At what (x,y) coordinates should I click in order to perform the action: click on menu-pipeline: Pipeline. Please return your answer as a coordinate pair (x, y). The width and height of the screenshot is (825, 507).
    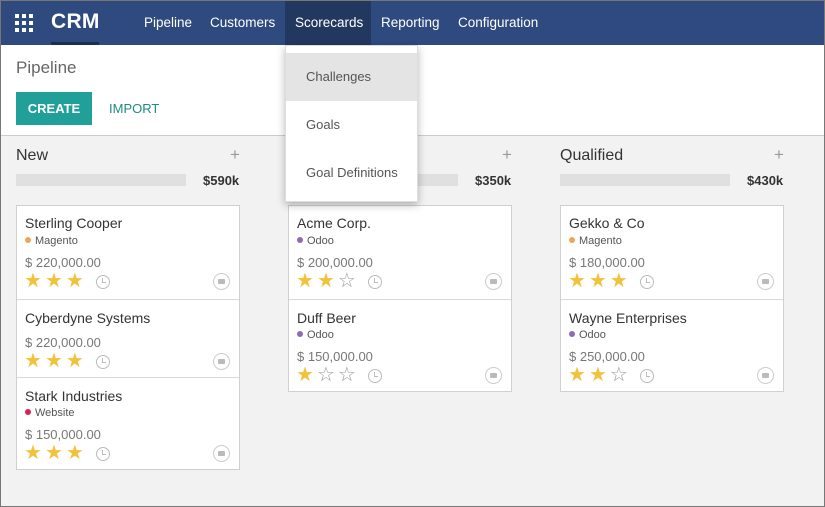
    Looking at the image, I should click on (168, 22).